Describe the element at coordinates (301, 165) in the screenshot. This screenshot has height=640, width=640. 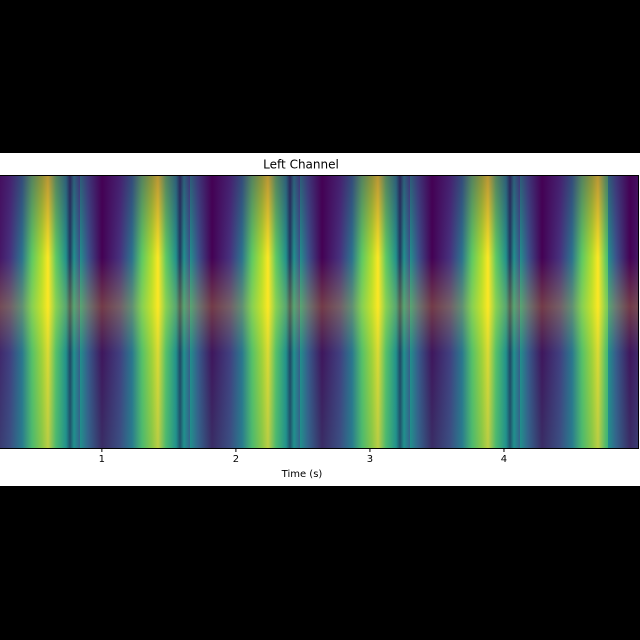
I see `chart-title: Left Channel` at that location.